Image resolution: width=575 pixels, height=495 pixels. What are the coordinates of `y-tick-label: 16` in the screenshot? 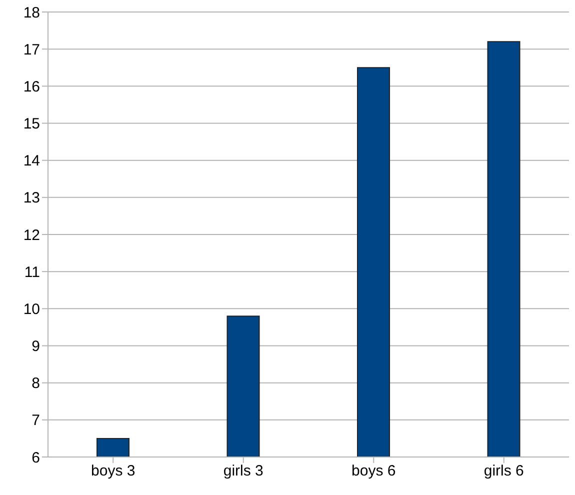 It's located at (31, 87).